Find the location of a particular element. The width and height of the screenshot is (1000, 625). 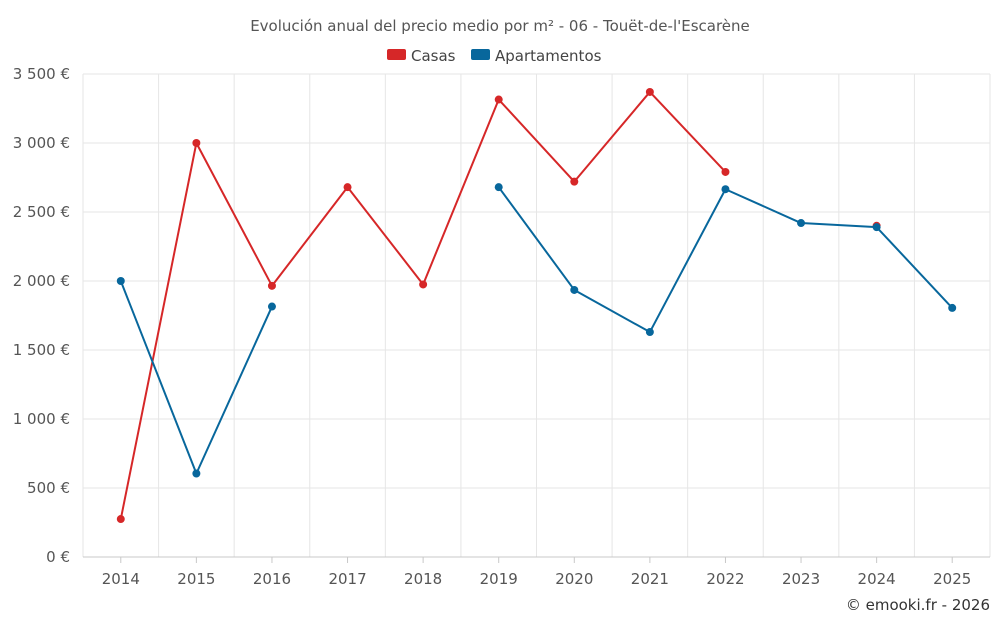

legend-swatch-apartamentos is located at coordinates (480, 54).